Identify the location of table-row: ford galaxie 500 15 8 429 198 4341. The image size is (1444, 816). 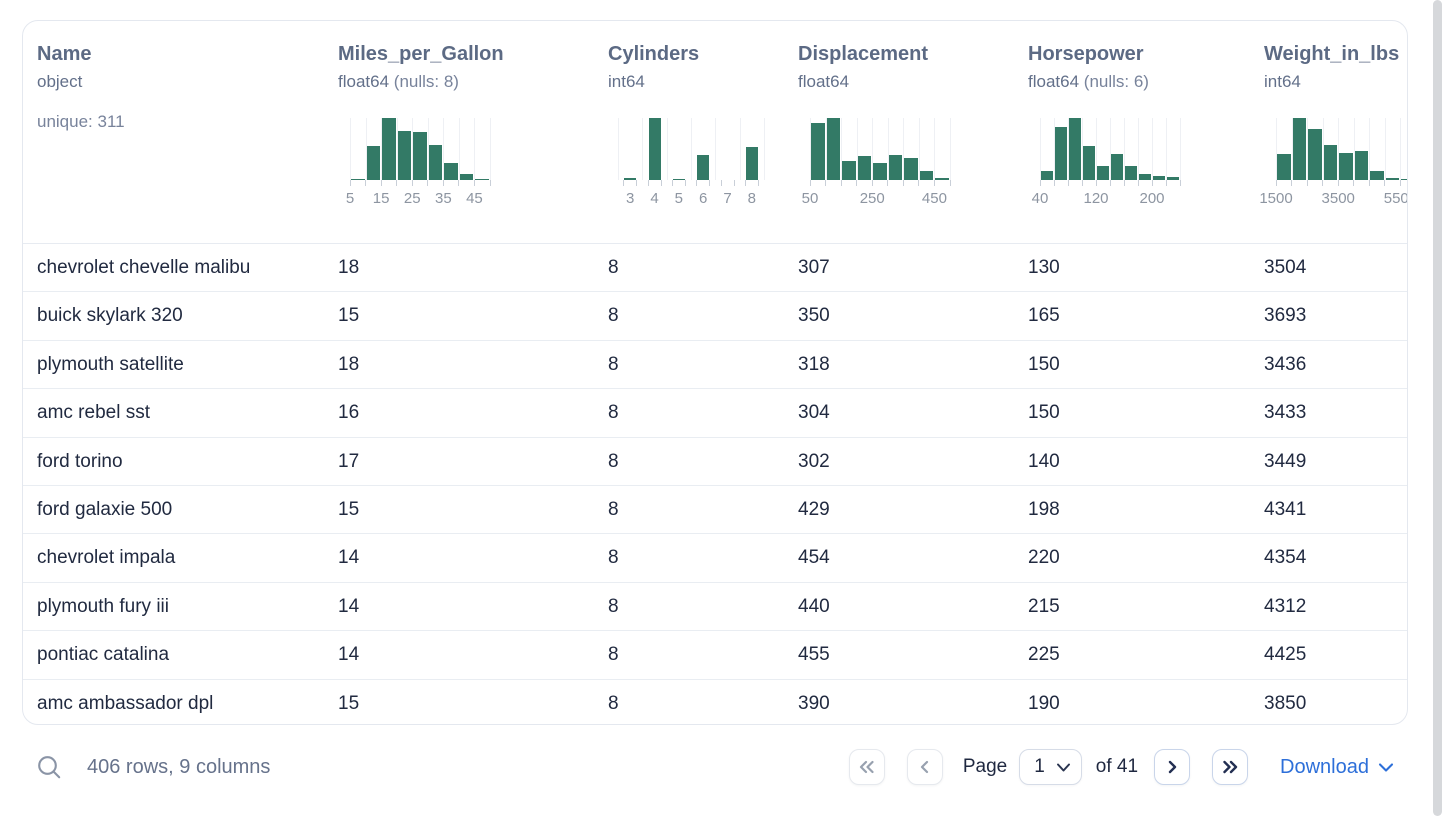
(715, 510).